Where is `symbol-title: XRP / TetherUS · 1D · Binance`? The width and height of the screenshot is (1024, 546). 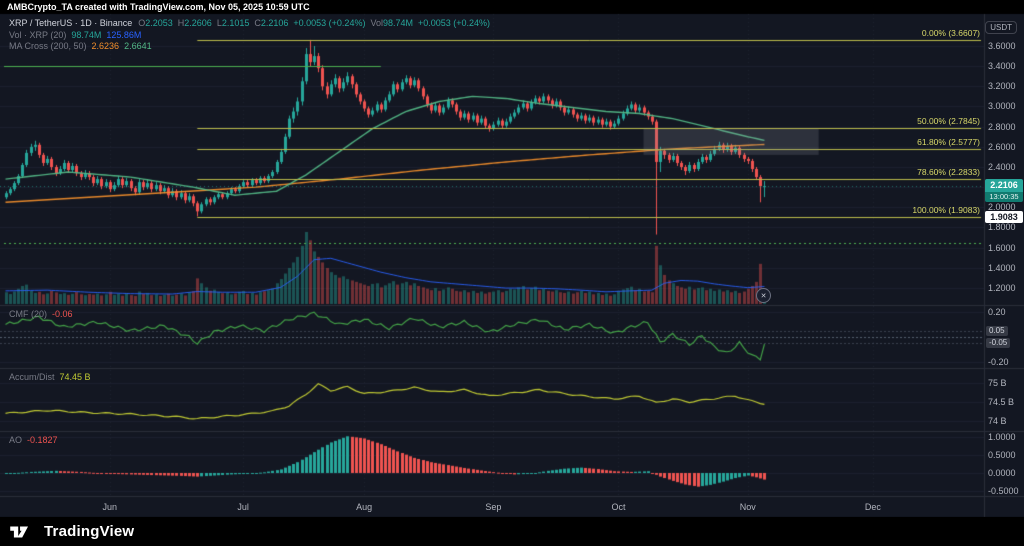 symbol-title: XRP / TetherUS · 1D · Binance is located at coordinates (71, 23).